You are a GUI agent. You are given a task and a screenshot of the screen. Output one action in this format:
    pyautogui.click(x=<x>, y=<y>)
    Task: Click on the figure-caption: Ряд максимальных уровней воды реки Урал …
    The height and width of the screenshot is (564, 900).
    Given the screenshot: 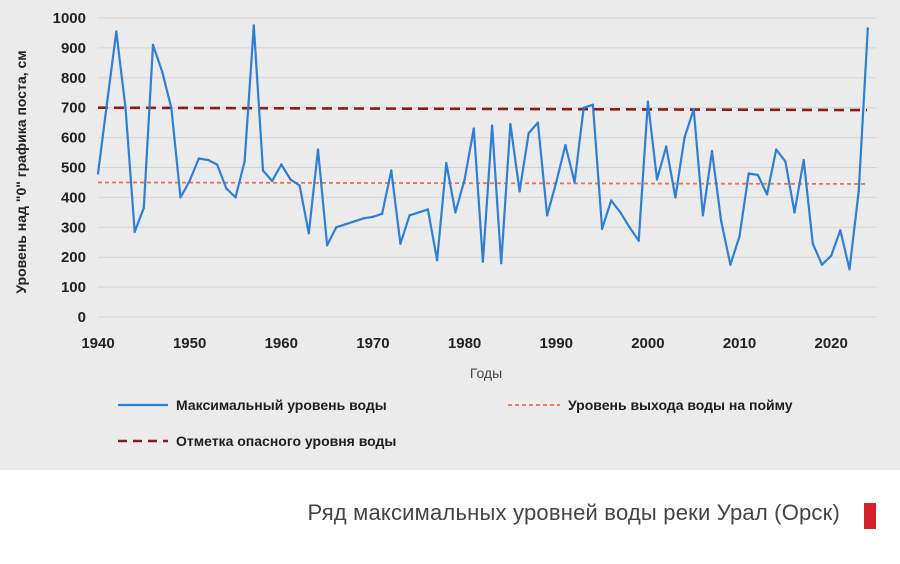 What is the action you would take?
    pyautogui.click(x=573, y=512)
    